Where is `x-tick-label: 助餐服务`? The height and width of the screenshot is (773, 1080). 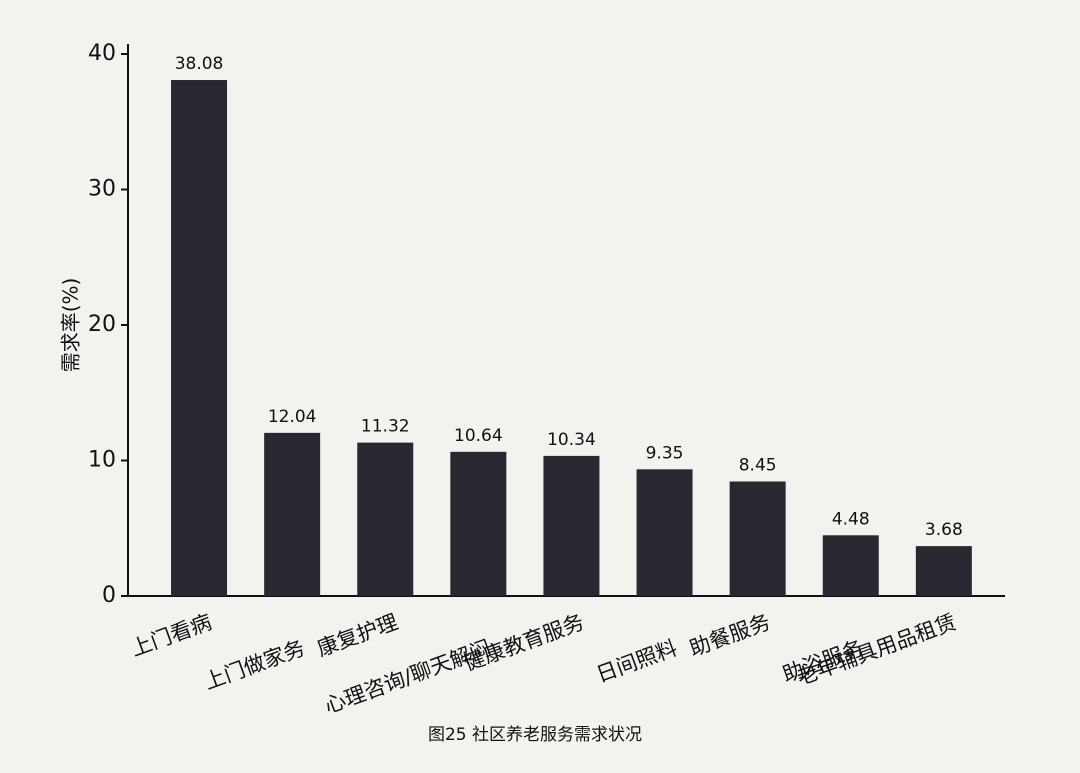 x-tick-label: 助餐服务 is located at coordinates (729, 635).